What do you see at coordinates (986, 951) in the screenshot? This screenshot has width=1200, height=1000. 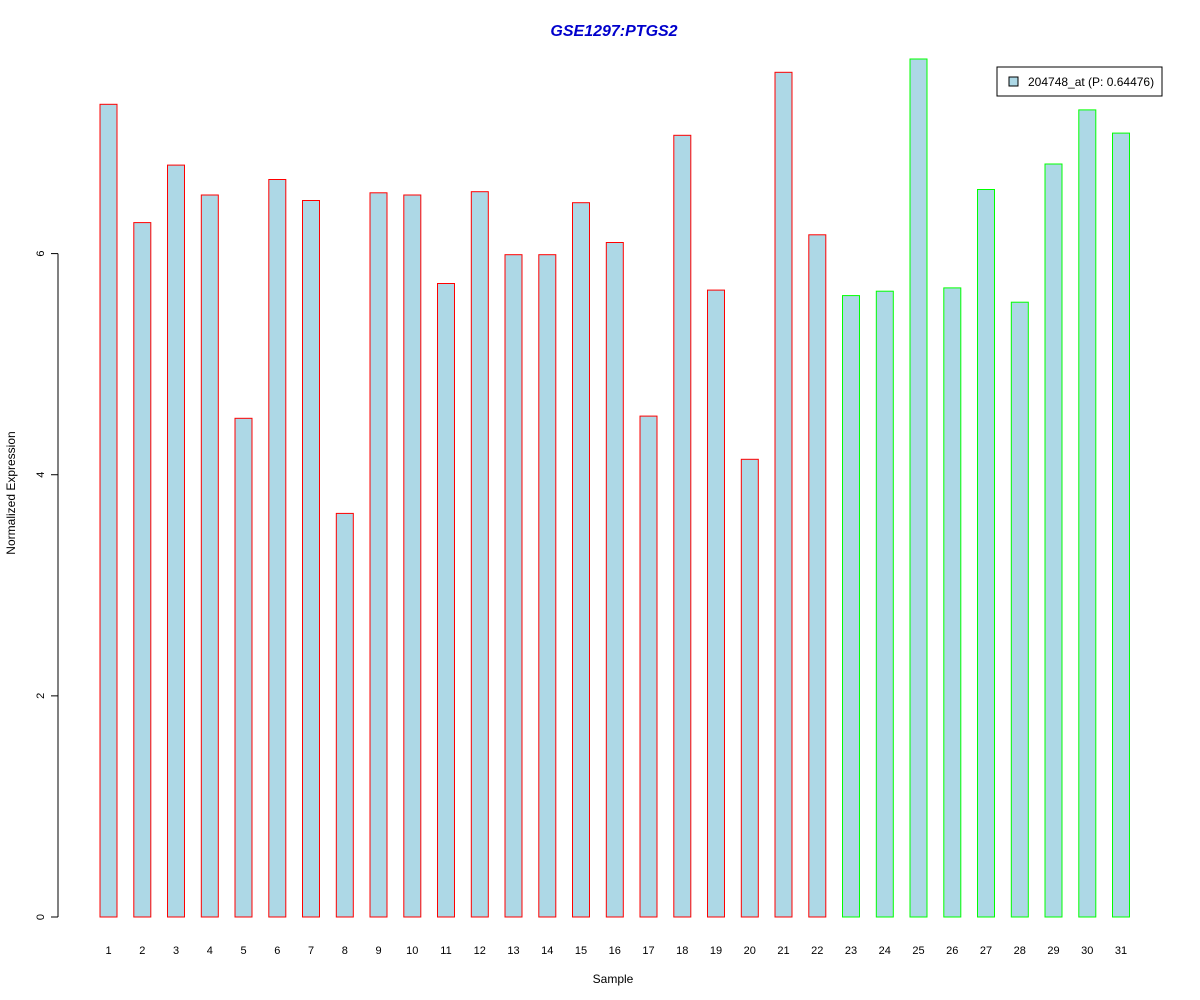 I see `x-tick-label: 27` at bounding box center [986, 951].